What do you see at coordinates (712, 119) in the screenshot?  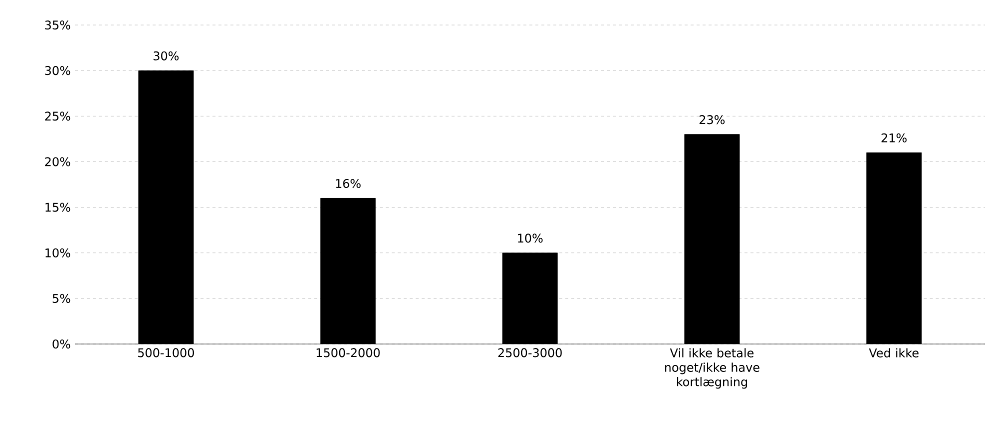 I see `data-label: 23%` at bounding box center [712, 119].